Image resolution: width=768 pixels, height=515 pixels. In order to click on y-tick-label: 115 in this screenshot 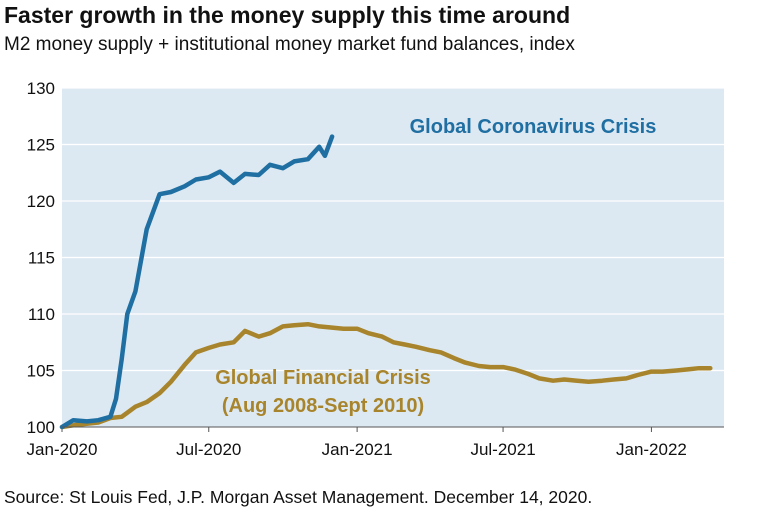, I will do `click(41, 258)`.